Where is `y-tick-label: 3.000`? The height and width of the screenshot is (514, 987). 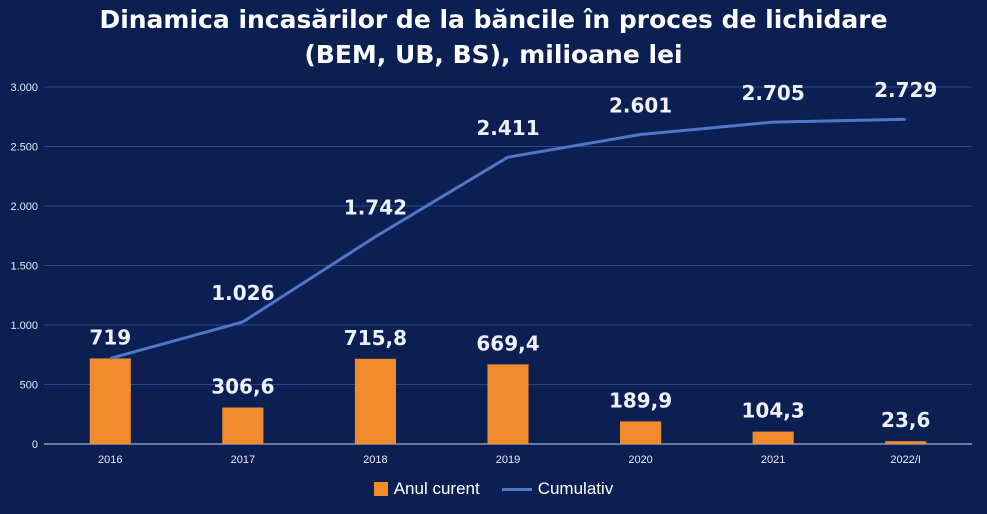 y-tick-label: 3.000 is located at coordinates (24, 88).